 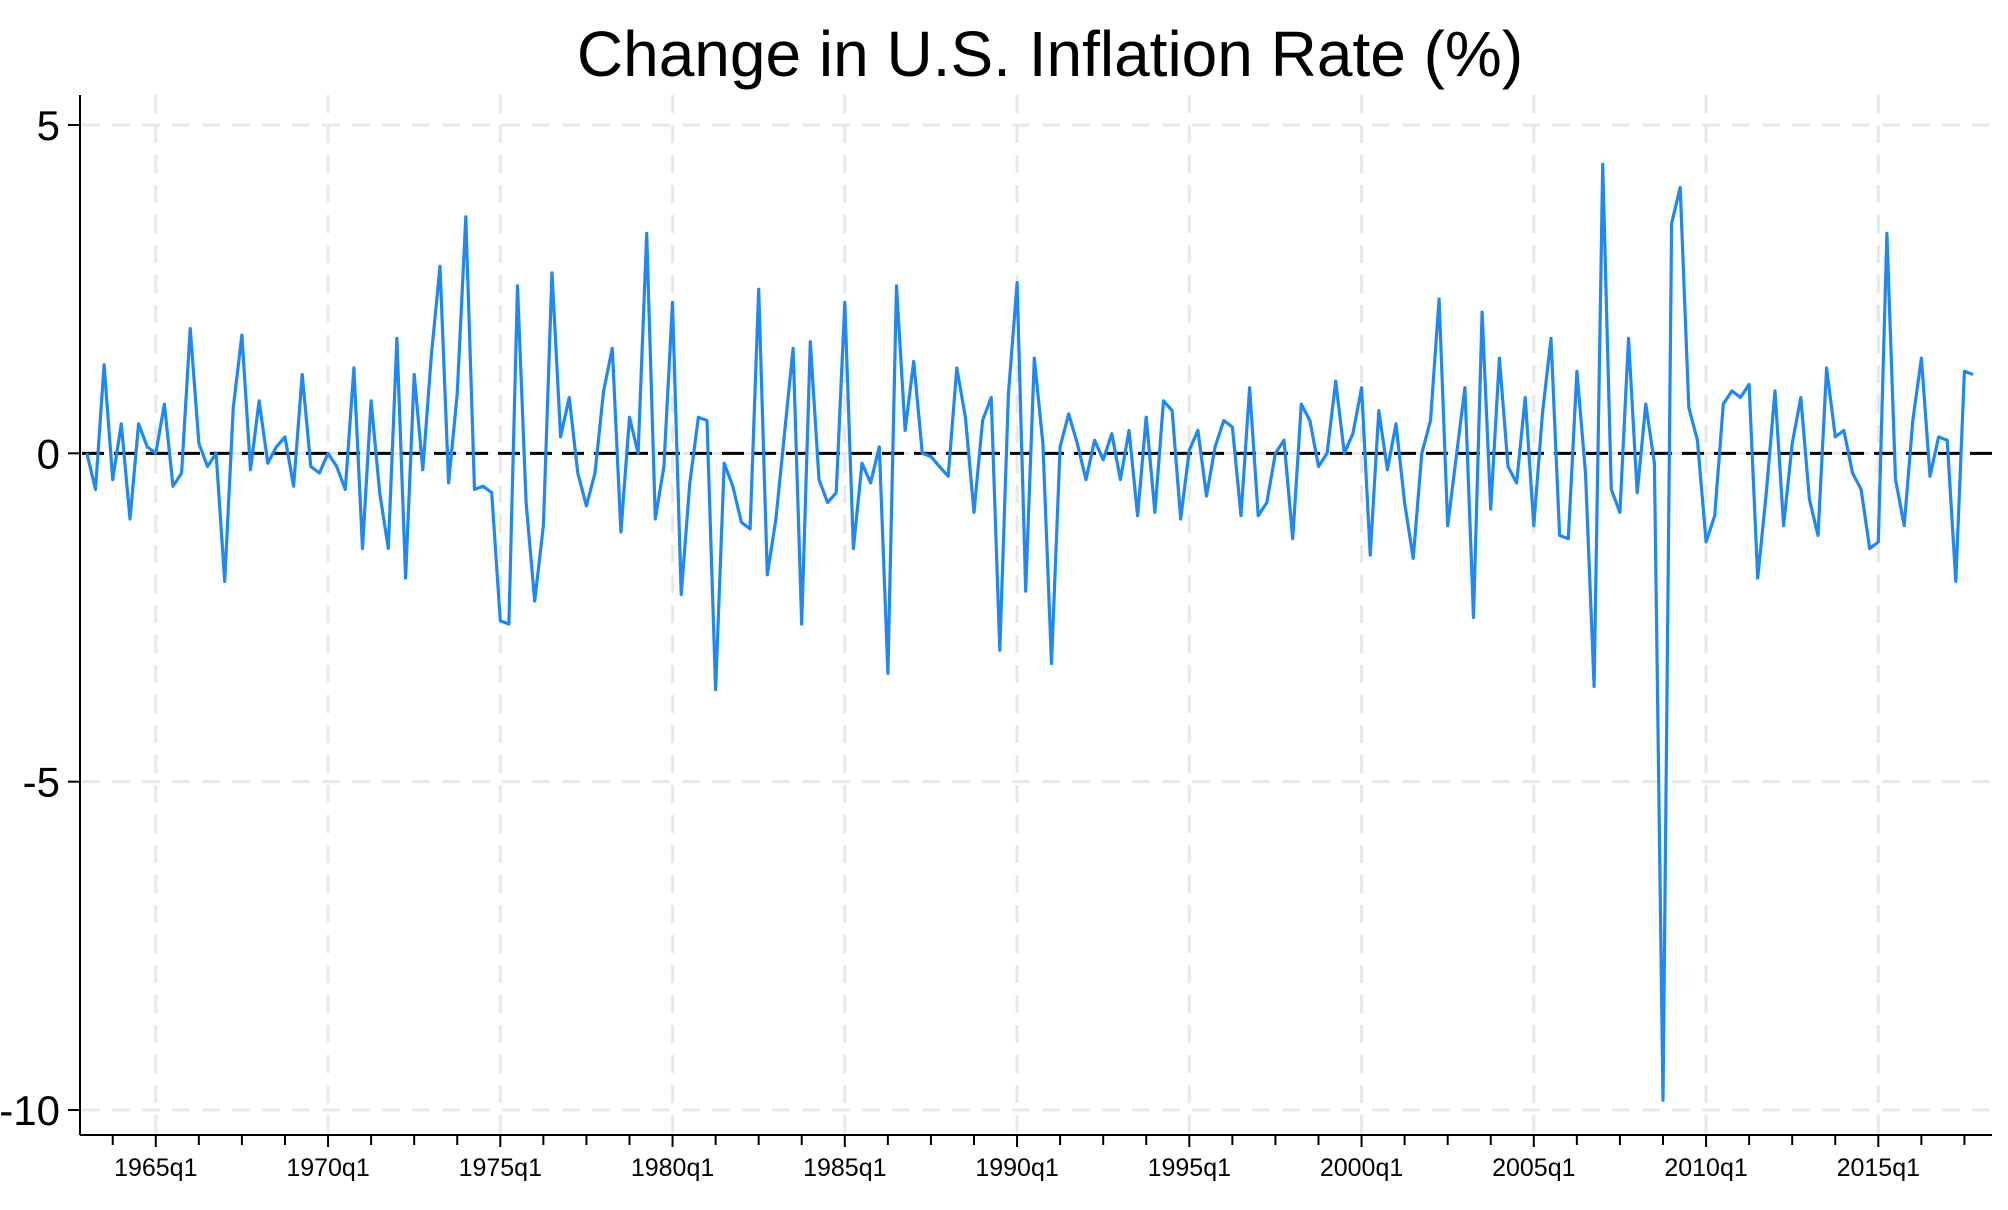 I want to click on x-tick-label: 2005q1, so click(x=1533, y=1168).